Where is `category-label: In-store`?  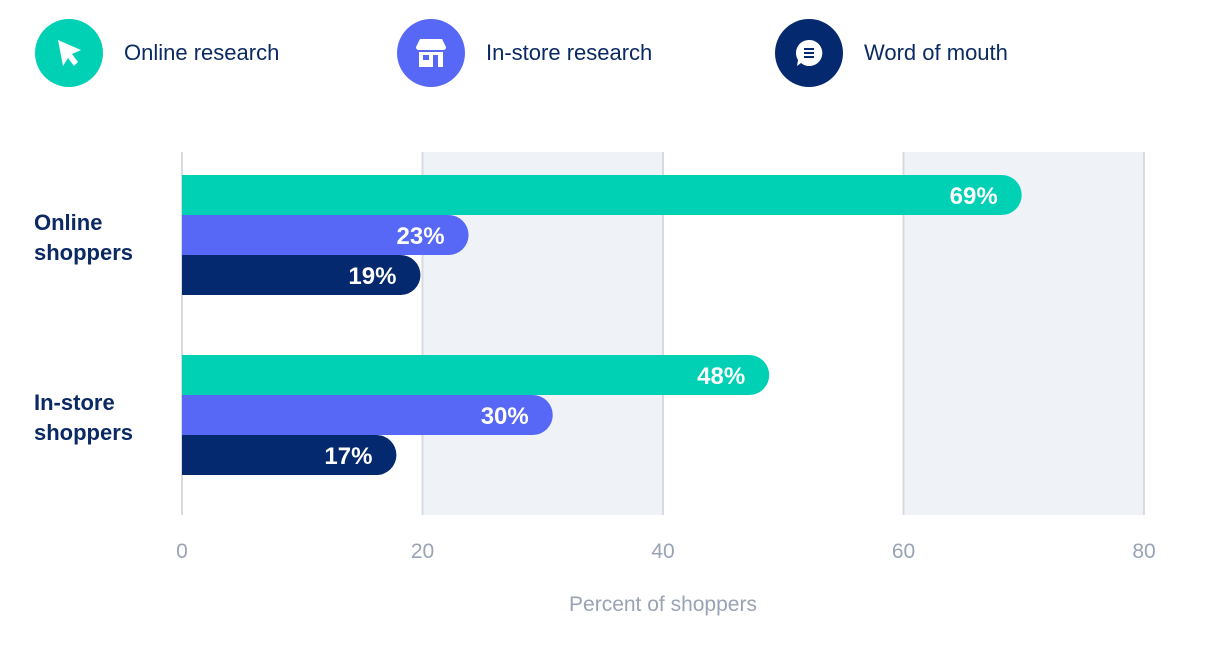 category-label: In-store is located at coordinates (74, 402).